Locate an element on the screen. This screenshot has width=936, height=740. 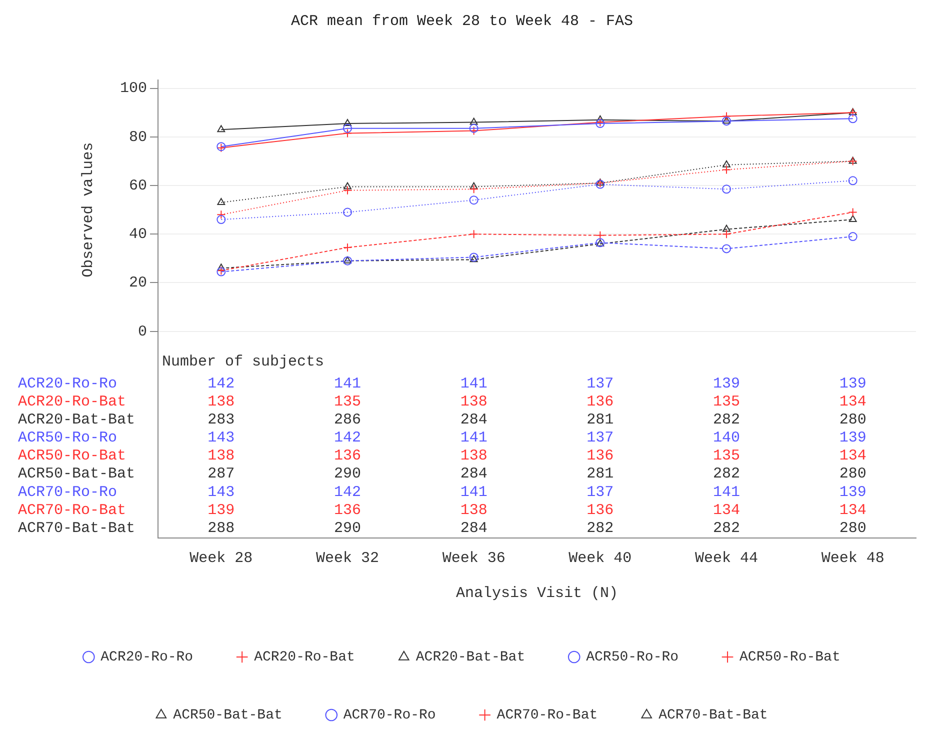
text: ACR50-Ro-Bat is located at coordinates (72, 456).